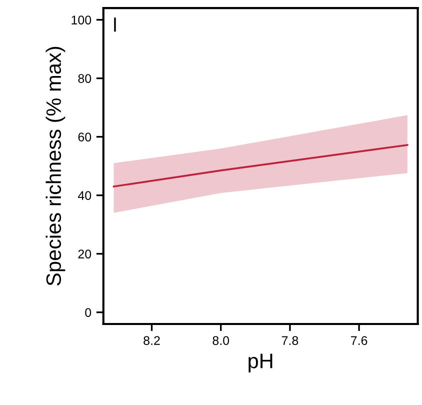 The width and height of the screenshot is (422, 405). What do you see at coordinates (221, 340) in the screenshot?
I see `x-tick-label: 8.0` at bounding box center [221, 340].